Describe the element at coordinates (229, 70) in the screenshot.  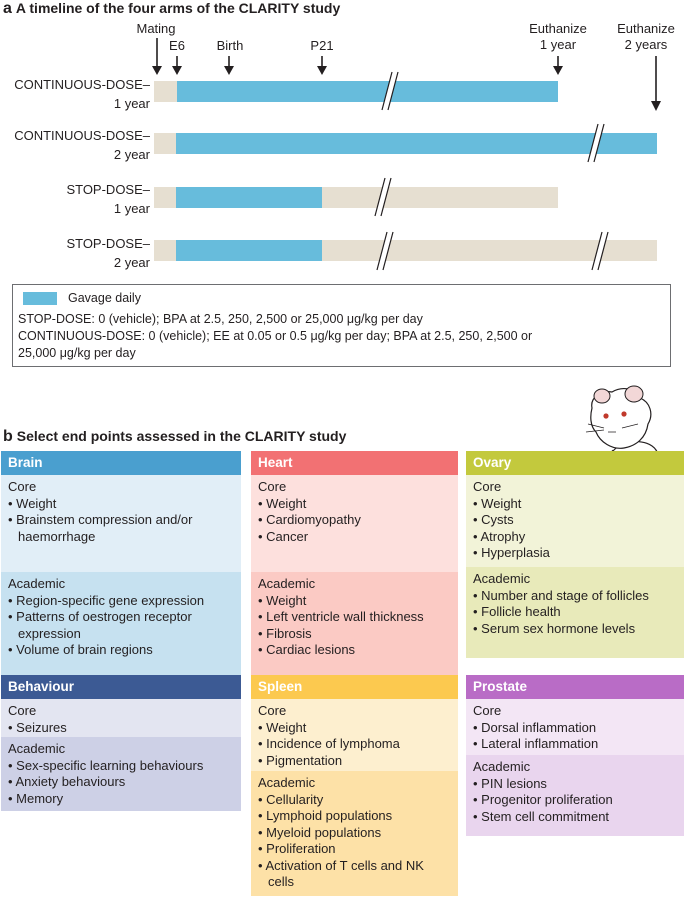
I see `birth-arrowhead` at that location.